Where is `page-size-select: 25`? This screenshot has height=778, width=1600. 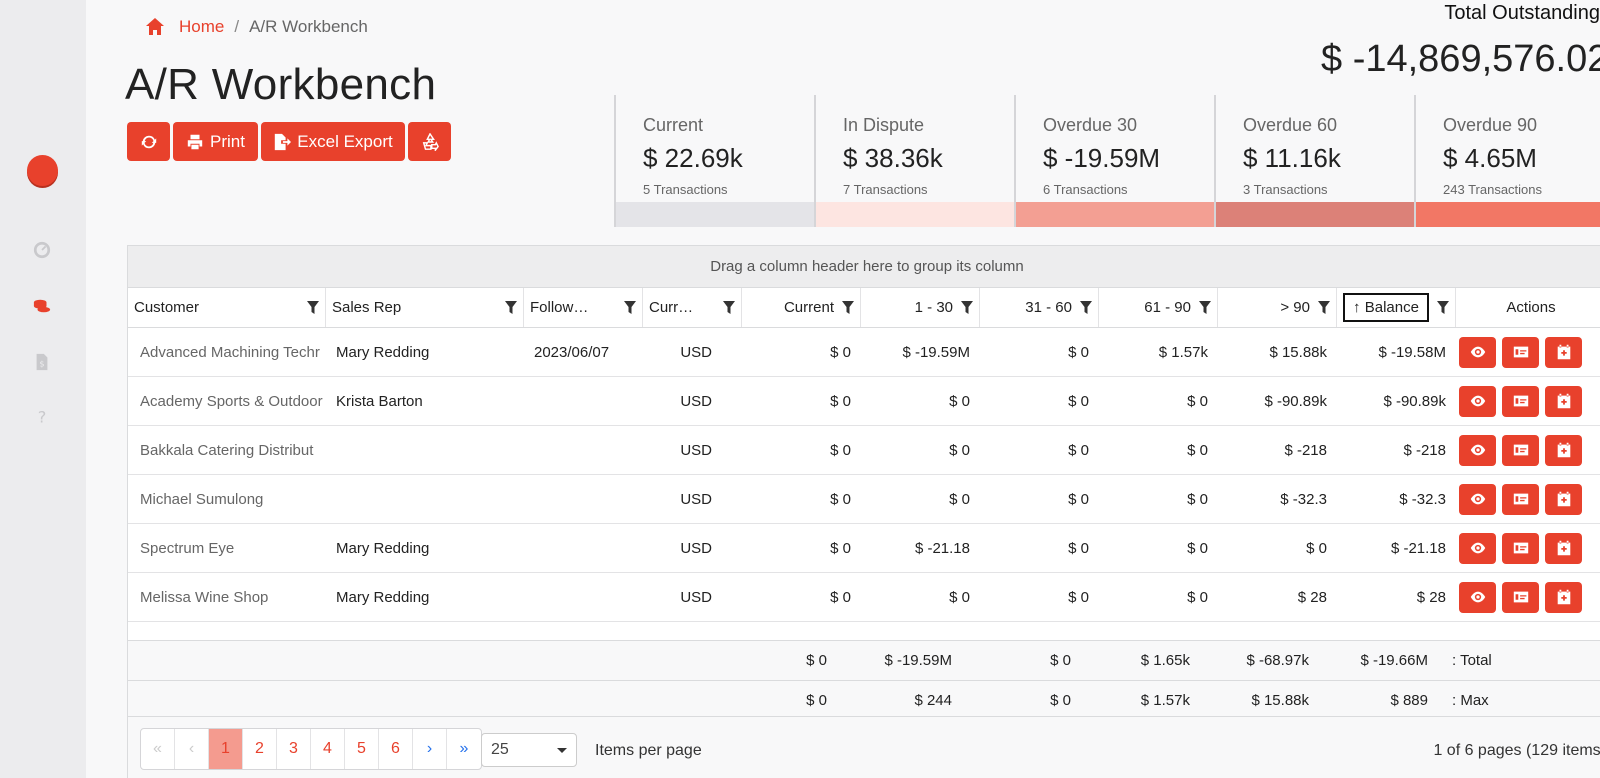
page-size-select: 25 is located at coordinates (529, 750).